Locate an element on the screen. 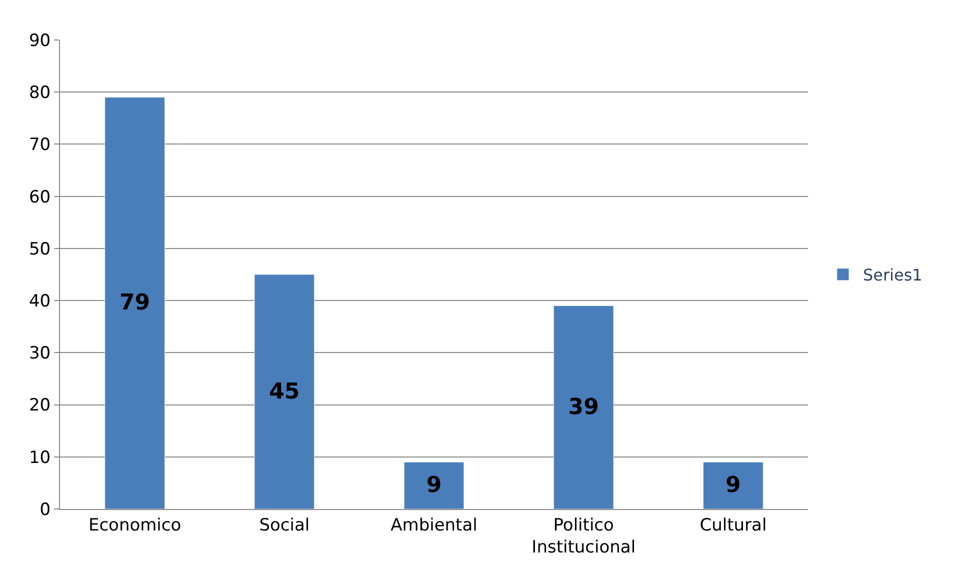 The height and width of the screenshot is (584, 958). data-label: 45 is located at coordinates (284, 391).